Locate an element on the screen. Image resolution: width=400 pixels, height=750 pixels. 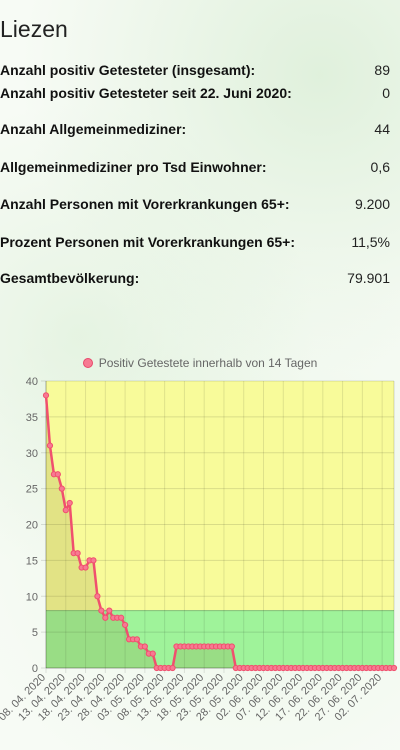
stat-population: Gesamtbevölkerung: 79.901 is located at coordinates (195, 278).